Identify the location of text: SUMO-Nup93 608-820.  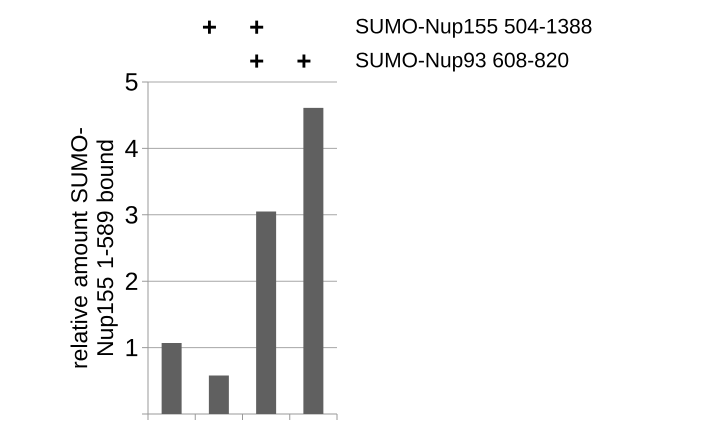
(462, 62).